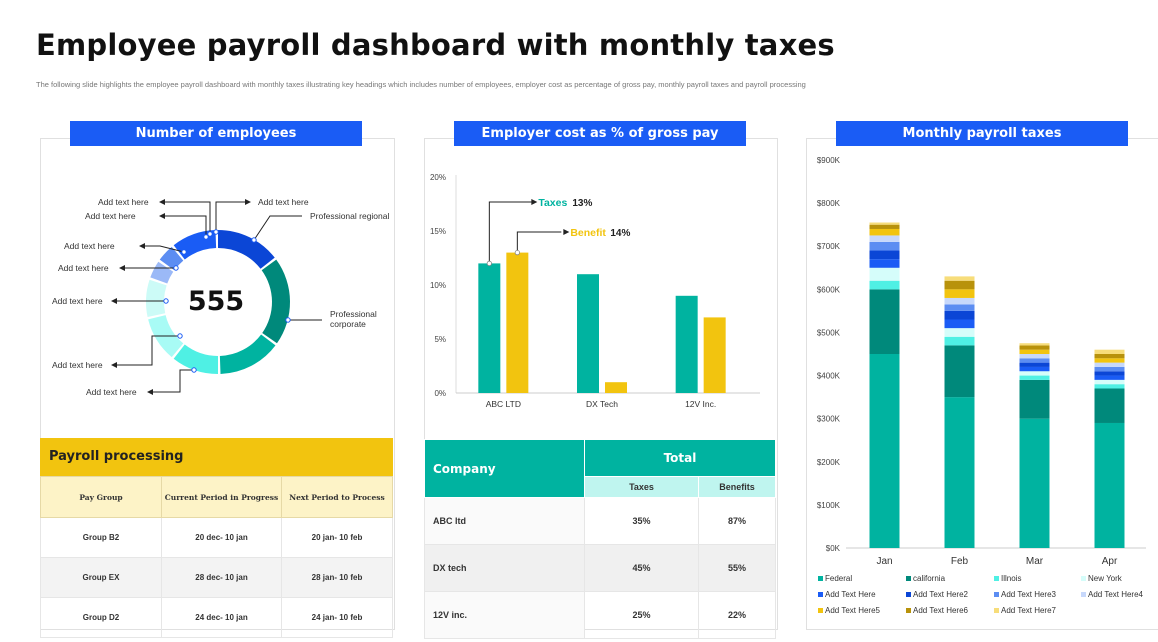  Describe the element at coordinates (620, 233) in the screenshot. I see `annotation-value: 14%` at that location.